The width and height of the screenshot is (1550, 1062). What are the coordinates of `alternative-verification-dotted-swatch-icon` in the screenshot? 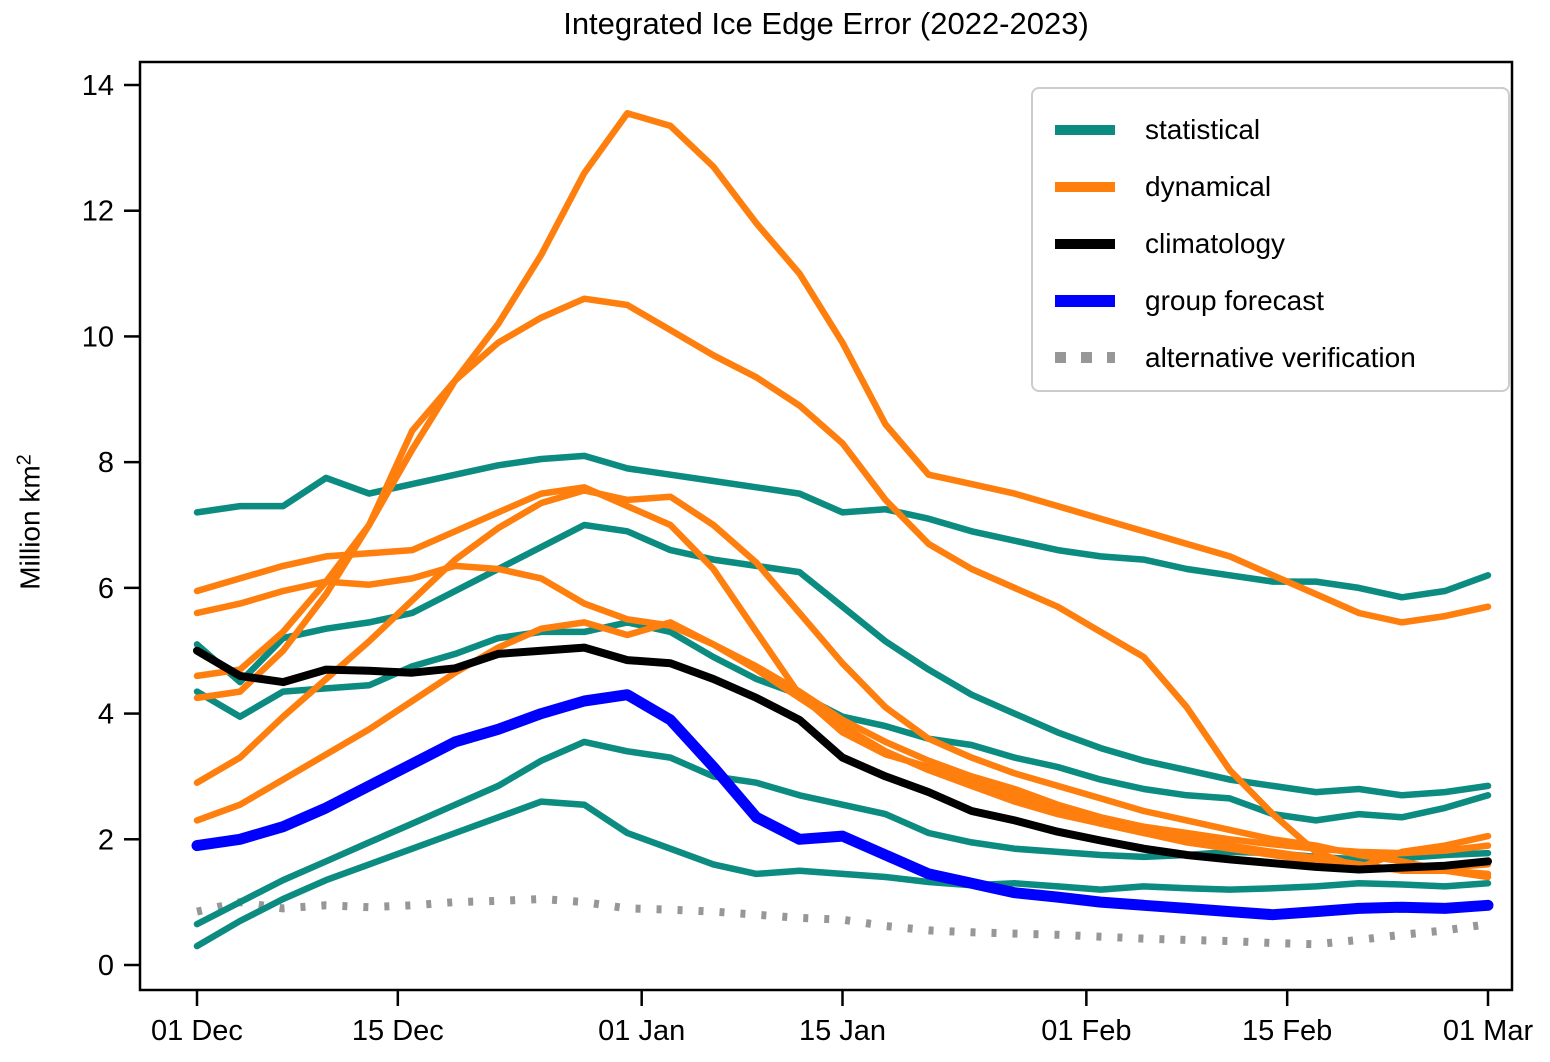 It's located at (1085, 357).